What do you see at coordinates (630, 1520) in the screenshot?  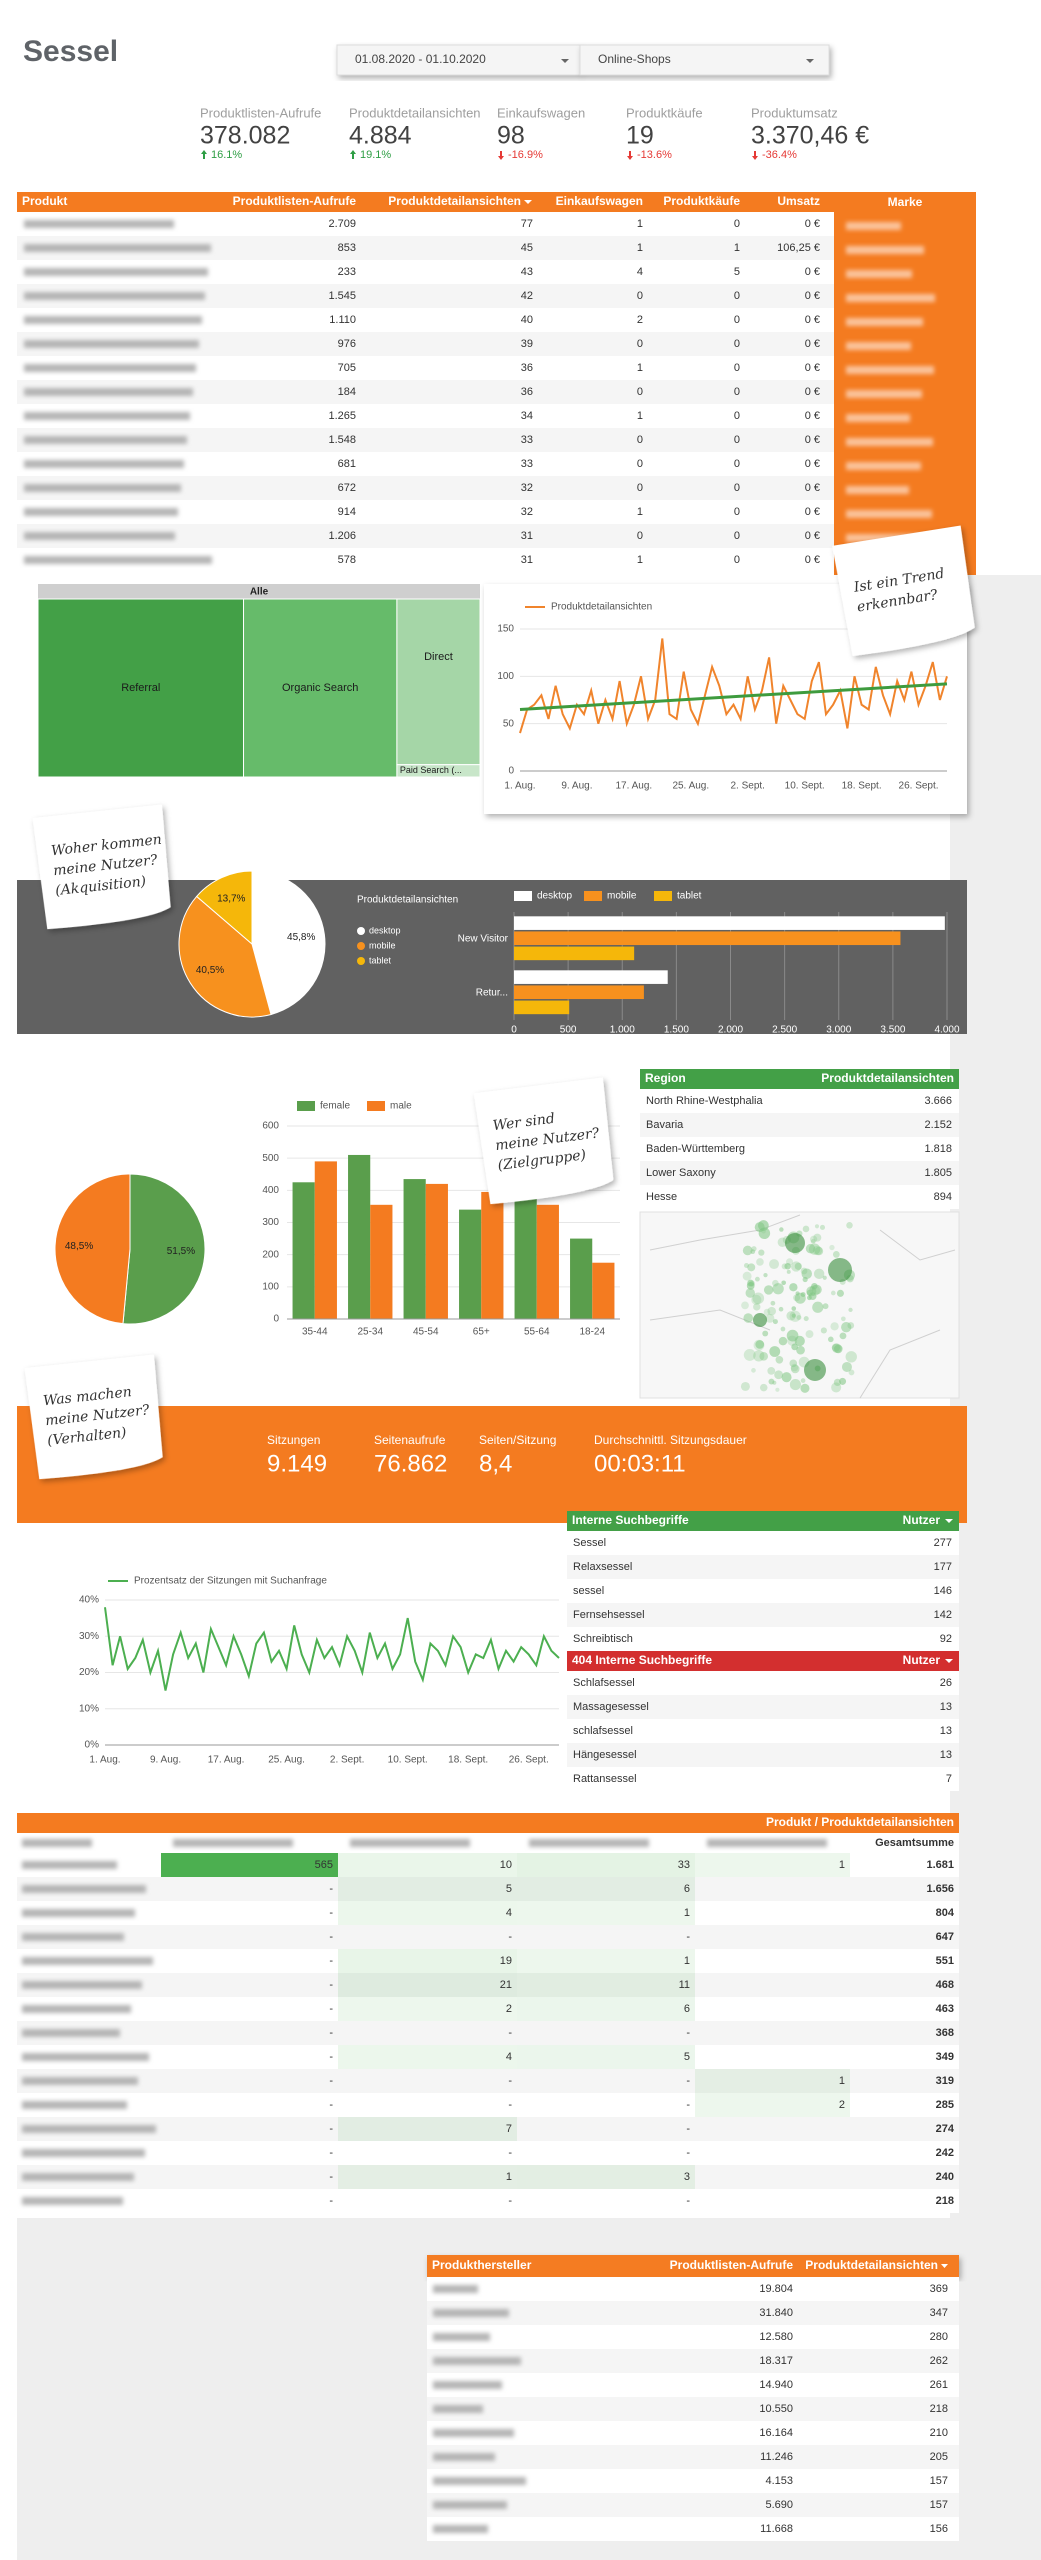 I see `column-header: Interne Suchbegriffe` at bounding box center [630, 1520].